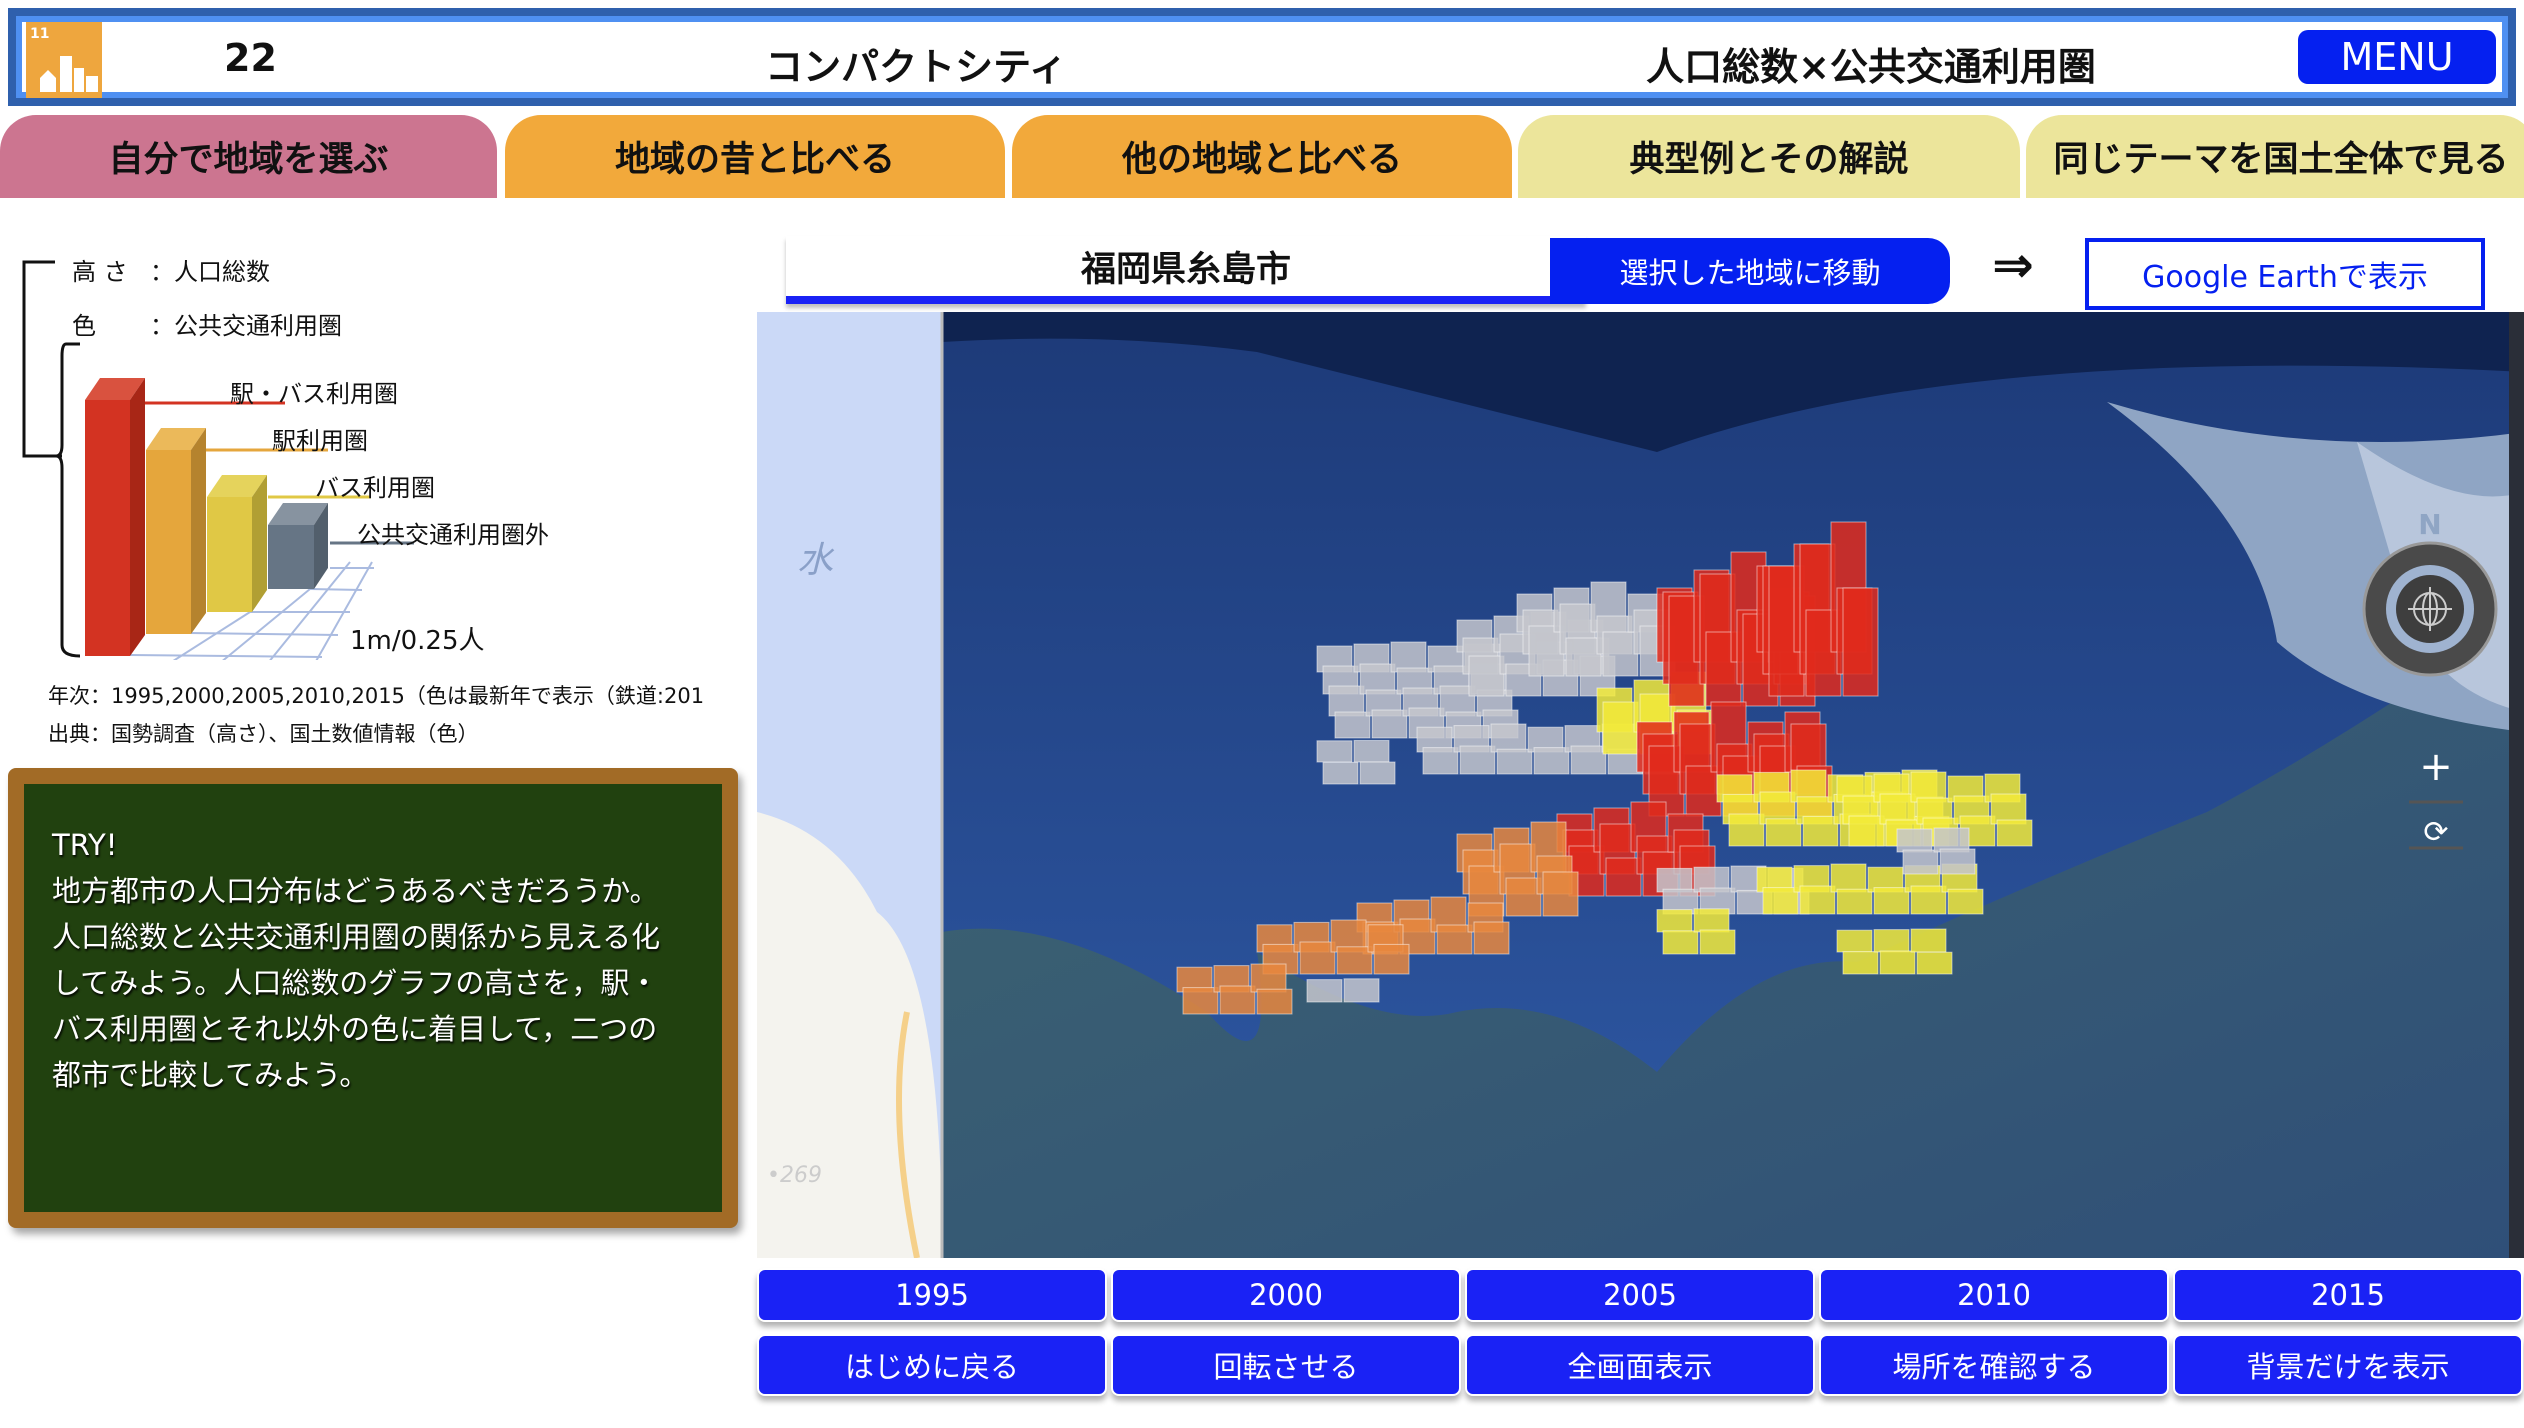 Image resolution: width=2524 pixels, height=1428 pixels. Describe the element at coordinates (932, 1295) in the screenshot. I see `year-button-1995: 1995` at that location.